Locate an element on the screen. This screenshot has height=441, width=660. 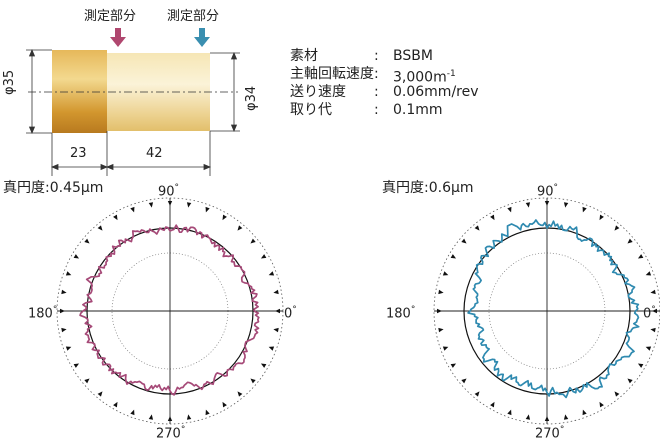
length-label-a: 23 is located at coordinates (78, 153).